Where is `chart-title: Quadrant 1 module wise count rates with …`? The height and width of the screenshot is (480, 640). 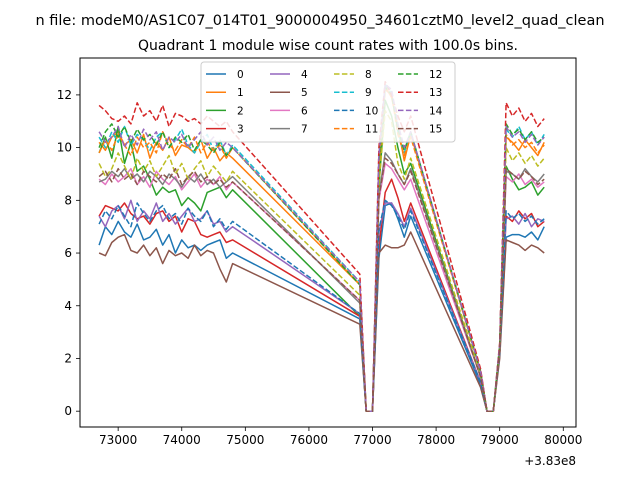
chart-title: Quadrant 1 module wise count rates with … is located at coordinates (328, 46).